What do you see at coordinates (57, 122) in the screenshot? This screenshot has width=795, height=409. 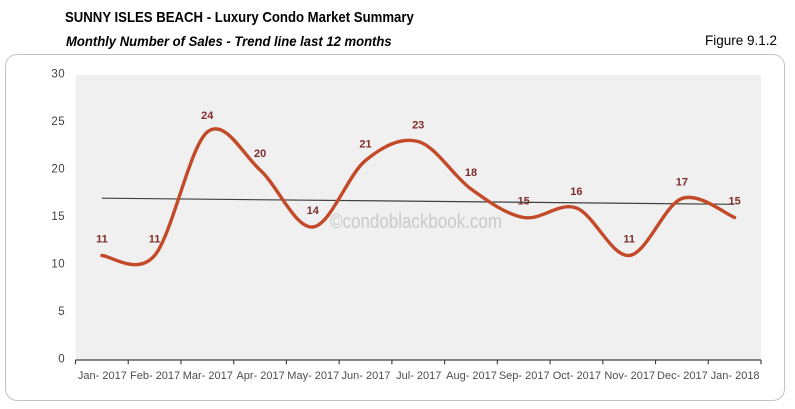 I see `svg-text: 25` at bounding box center [57, 122].